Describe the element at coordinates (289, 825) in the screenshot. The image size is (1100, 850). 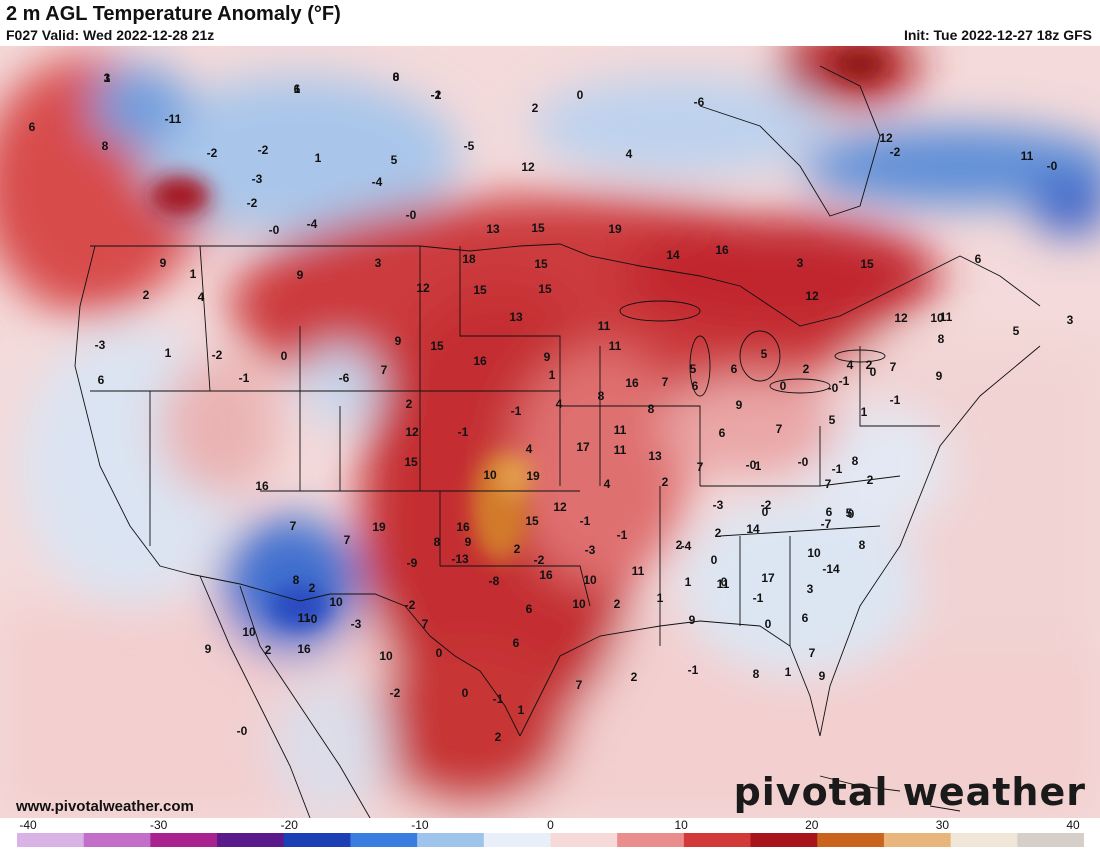
I see `colorbar-tick-label: -20` at that location.